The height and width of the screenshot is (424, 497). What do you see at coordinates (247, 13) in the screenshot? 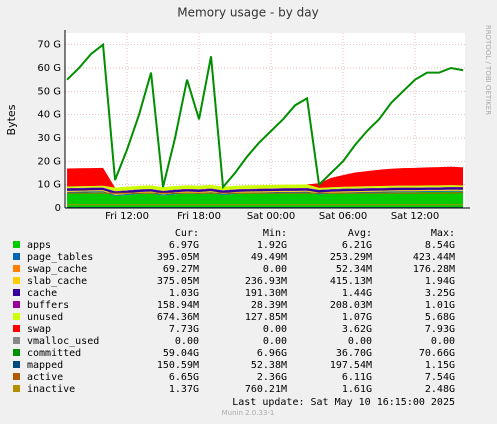
I see `chart-title: Memory usage - by day` at bounding box center [247, 13].